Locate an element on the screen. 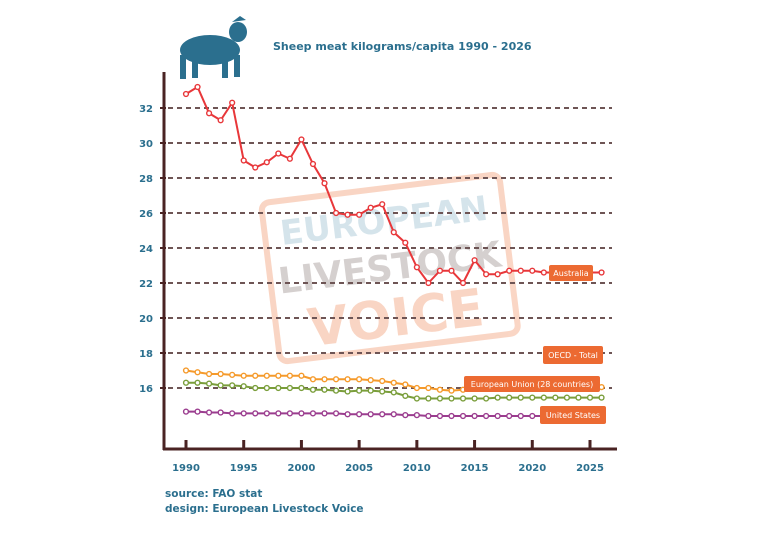 The width and height of the screenshot is (768, 544). x-tick-label: 2020 is located at coordinates (532, 468).